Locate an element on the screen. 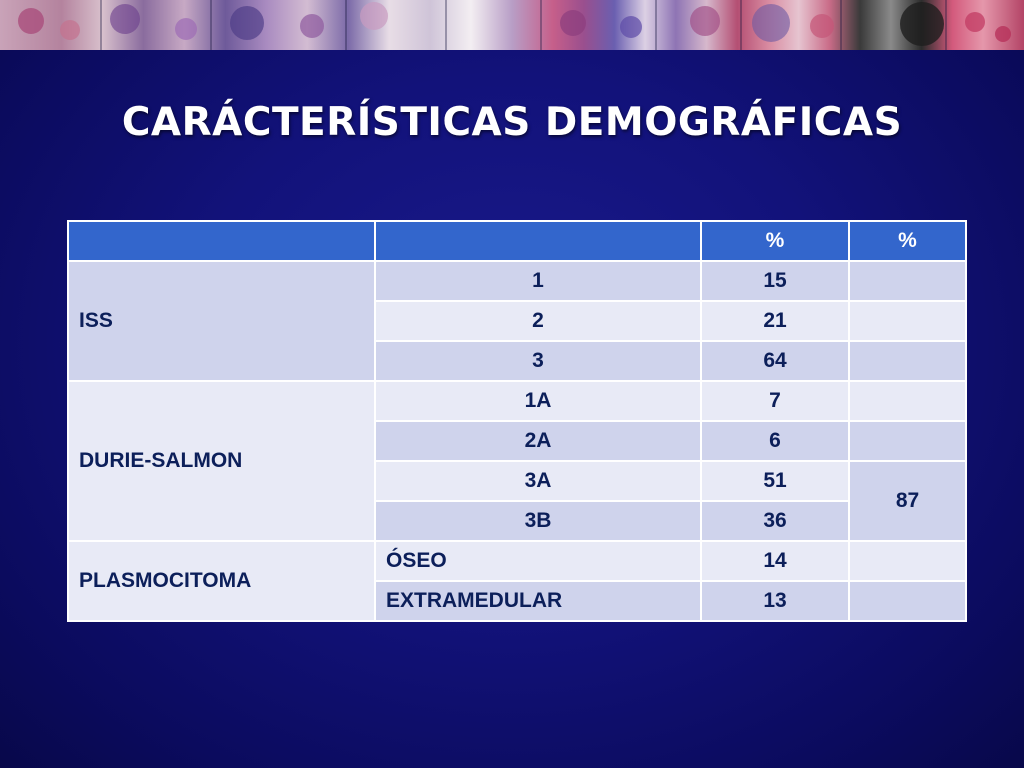  percent-cell: 36 is located at coordinates (775, 521).